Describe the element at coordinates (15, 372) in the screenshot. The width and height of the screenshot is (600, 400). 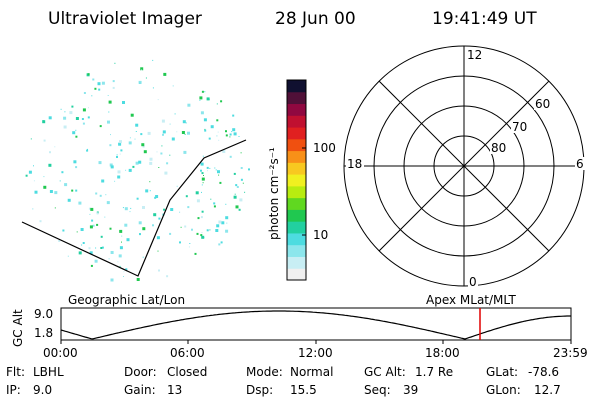
I see `flt-key: Flt:` at that location.